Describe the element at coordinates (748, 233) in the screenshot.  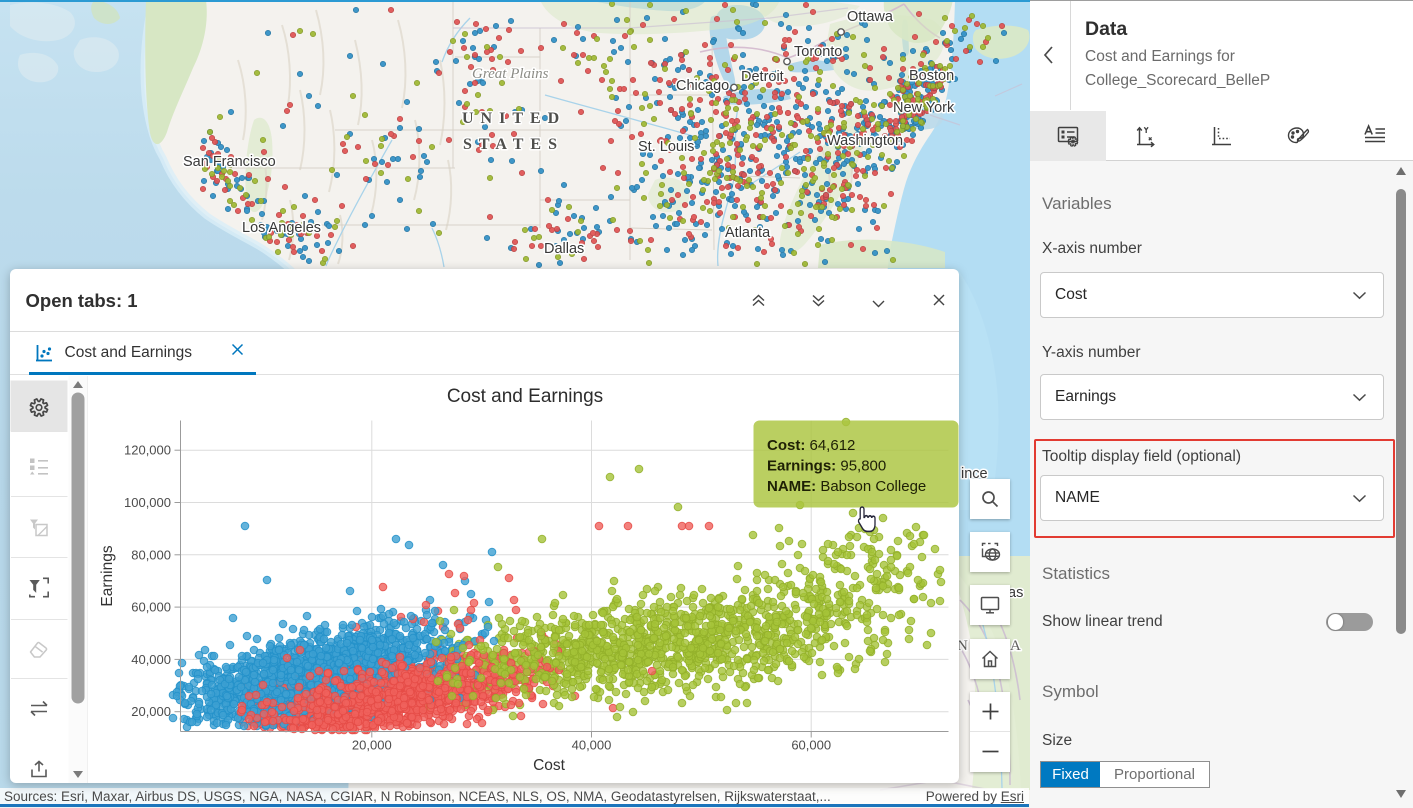
I see `svg-text: Atlanta` at that location.